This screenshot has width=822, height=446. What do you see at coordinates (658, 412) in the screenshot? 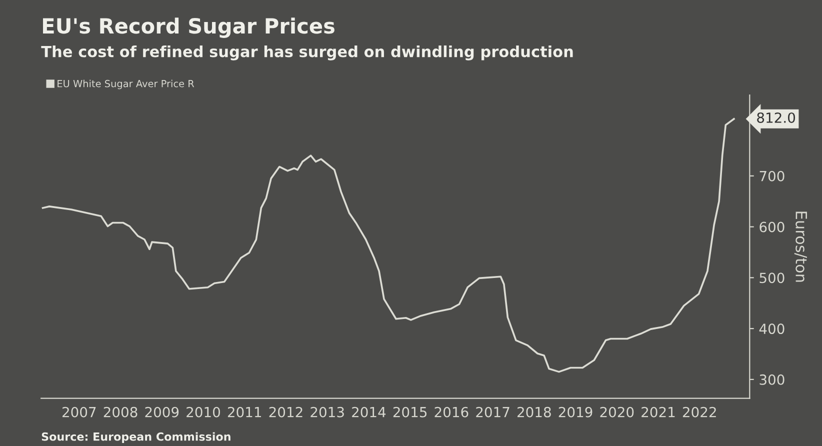
I see `x-tick-label: 2021` at bounding box center [658, 412].